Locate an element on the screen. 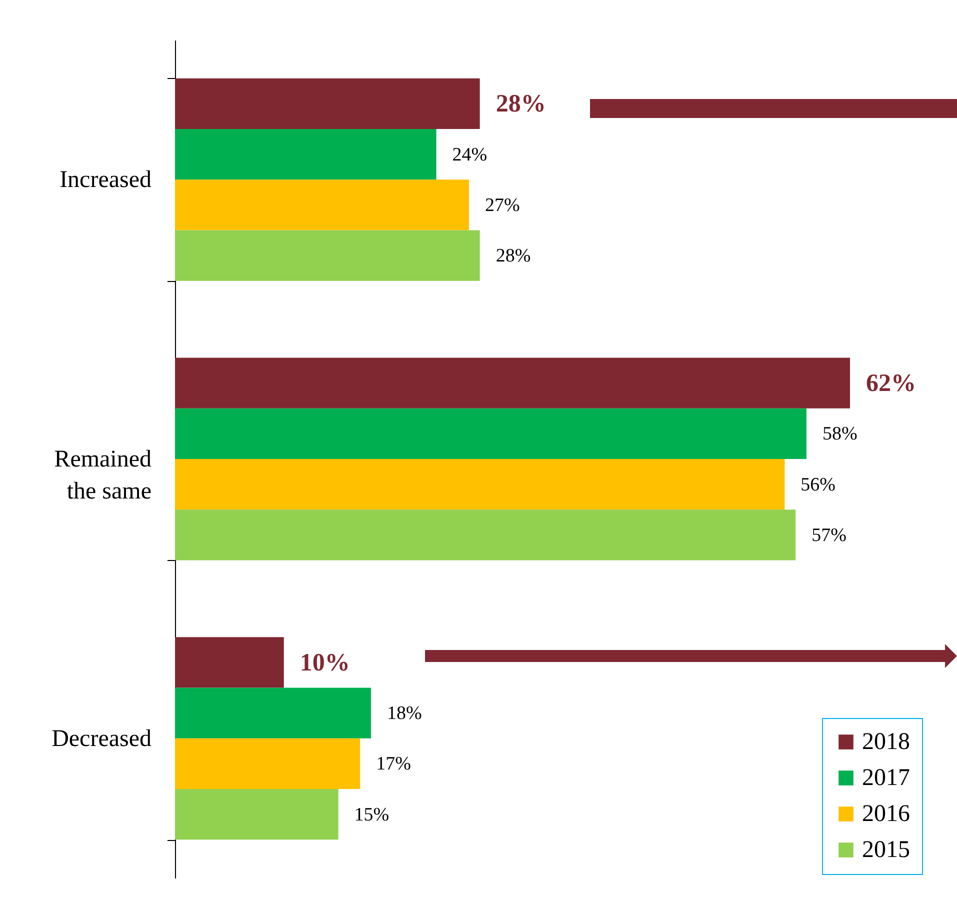  data-label: 17% is located at coordinates (394, 764).